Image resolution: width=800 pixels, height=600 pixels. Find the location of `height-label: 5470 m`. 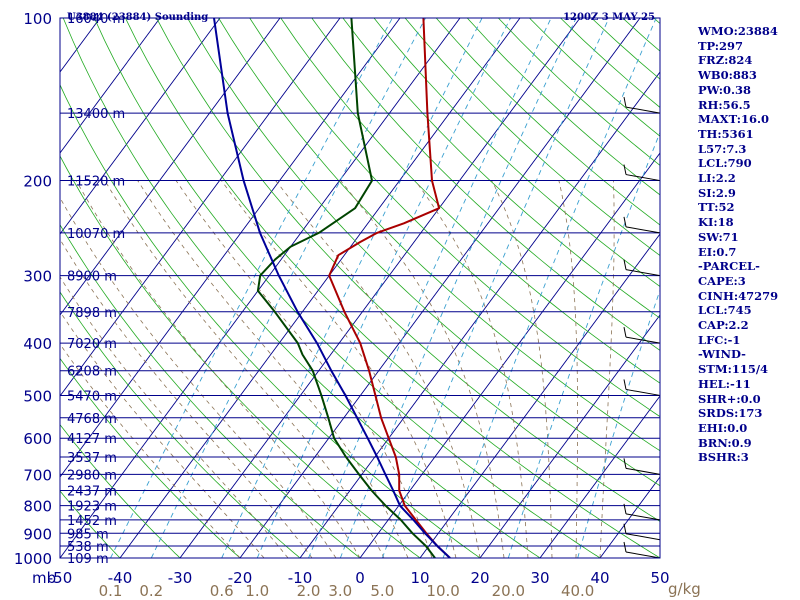

height-label: 5470 m is located at coordinates (92, 396).